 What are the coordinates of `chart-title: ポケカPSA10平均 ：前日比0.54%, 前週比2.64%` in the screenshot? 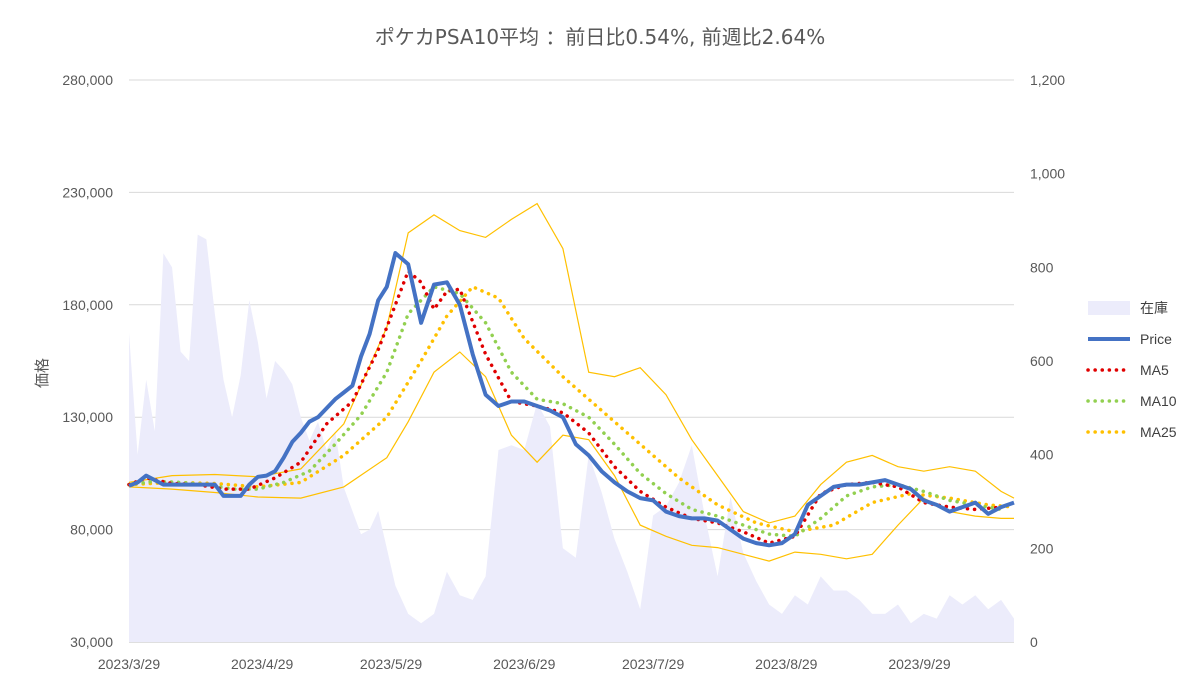 It's located at (600, 37).